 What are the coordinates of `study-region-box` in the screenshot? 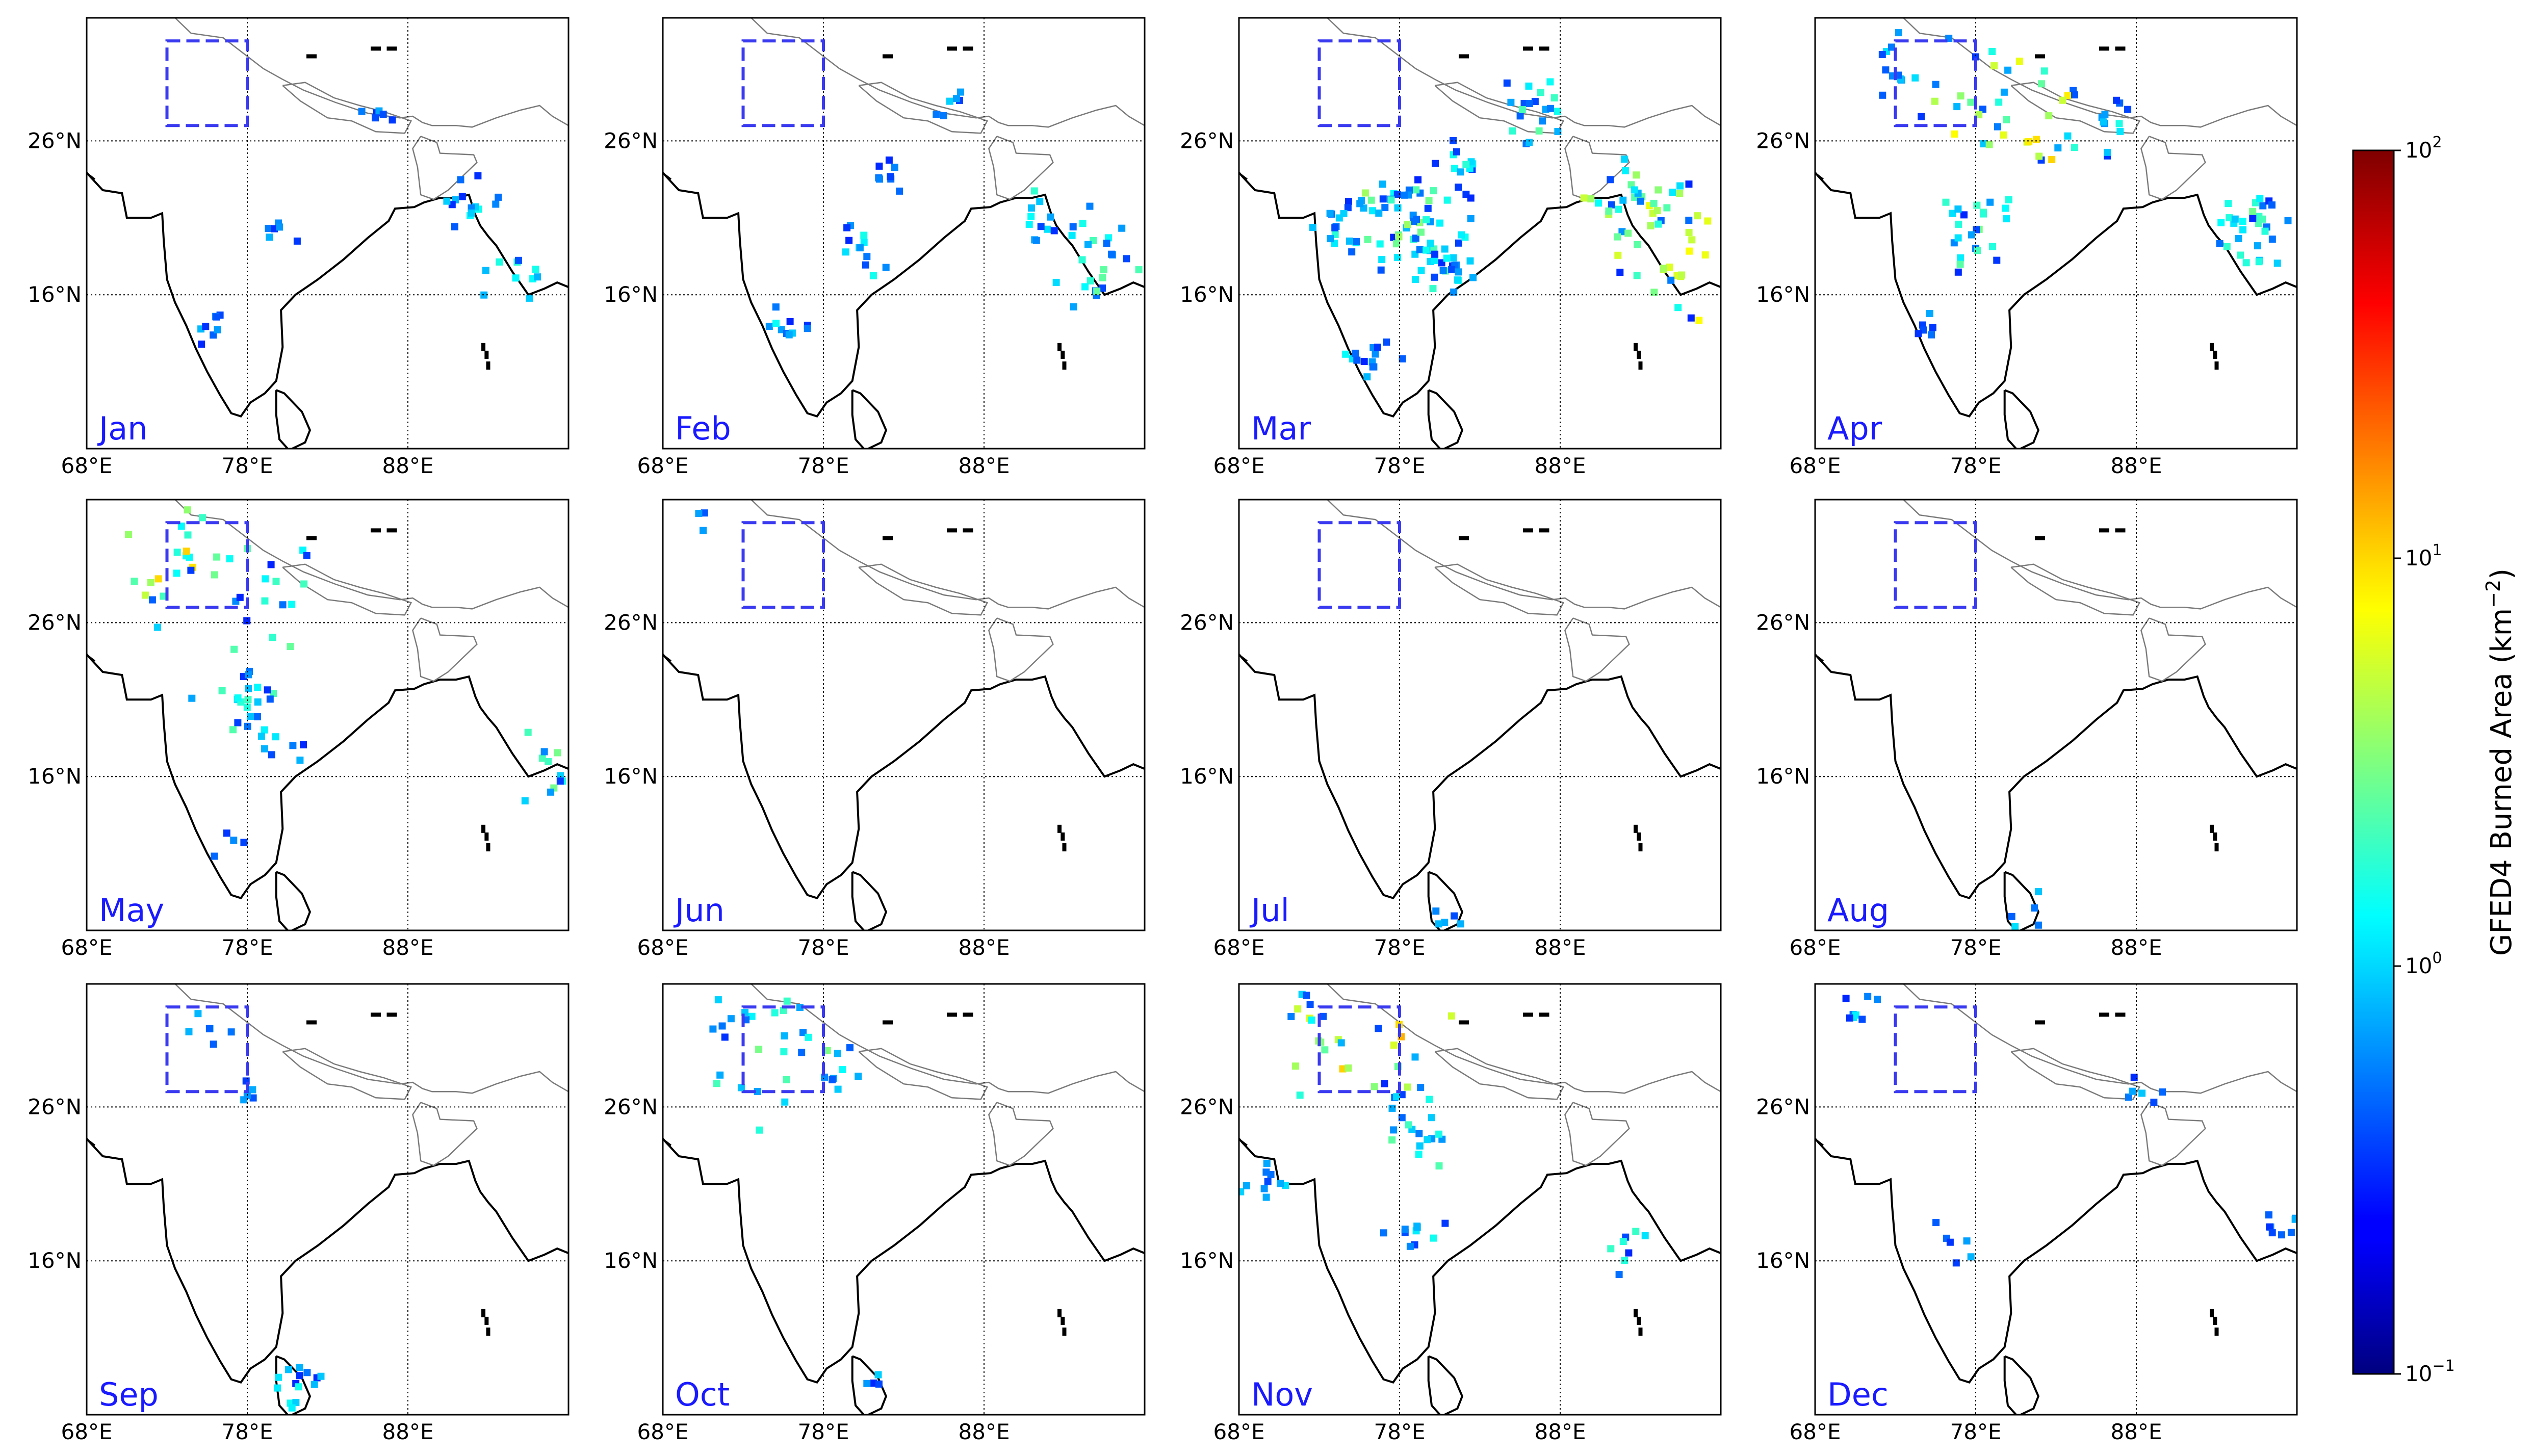 It's located at (207, 565).